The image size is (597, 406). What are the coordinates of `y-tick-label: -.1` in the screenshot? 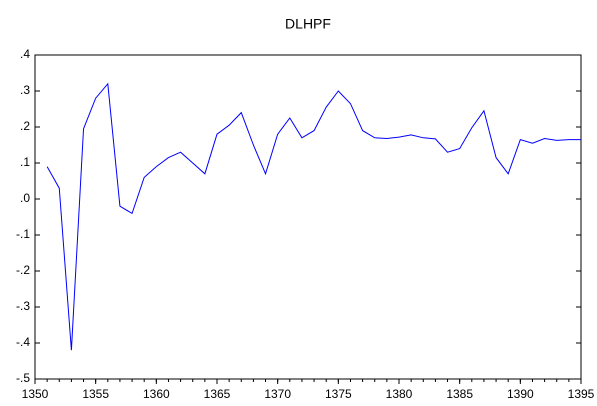 It's located at (23, 234).